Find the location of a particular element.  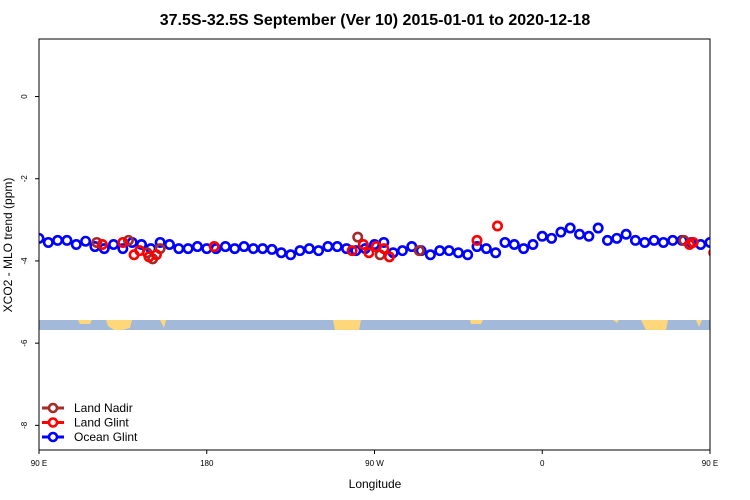

y-tick-label: -8 is located at coordinates (24, 425).